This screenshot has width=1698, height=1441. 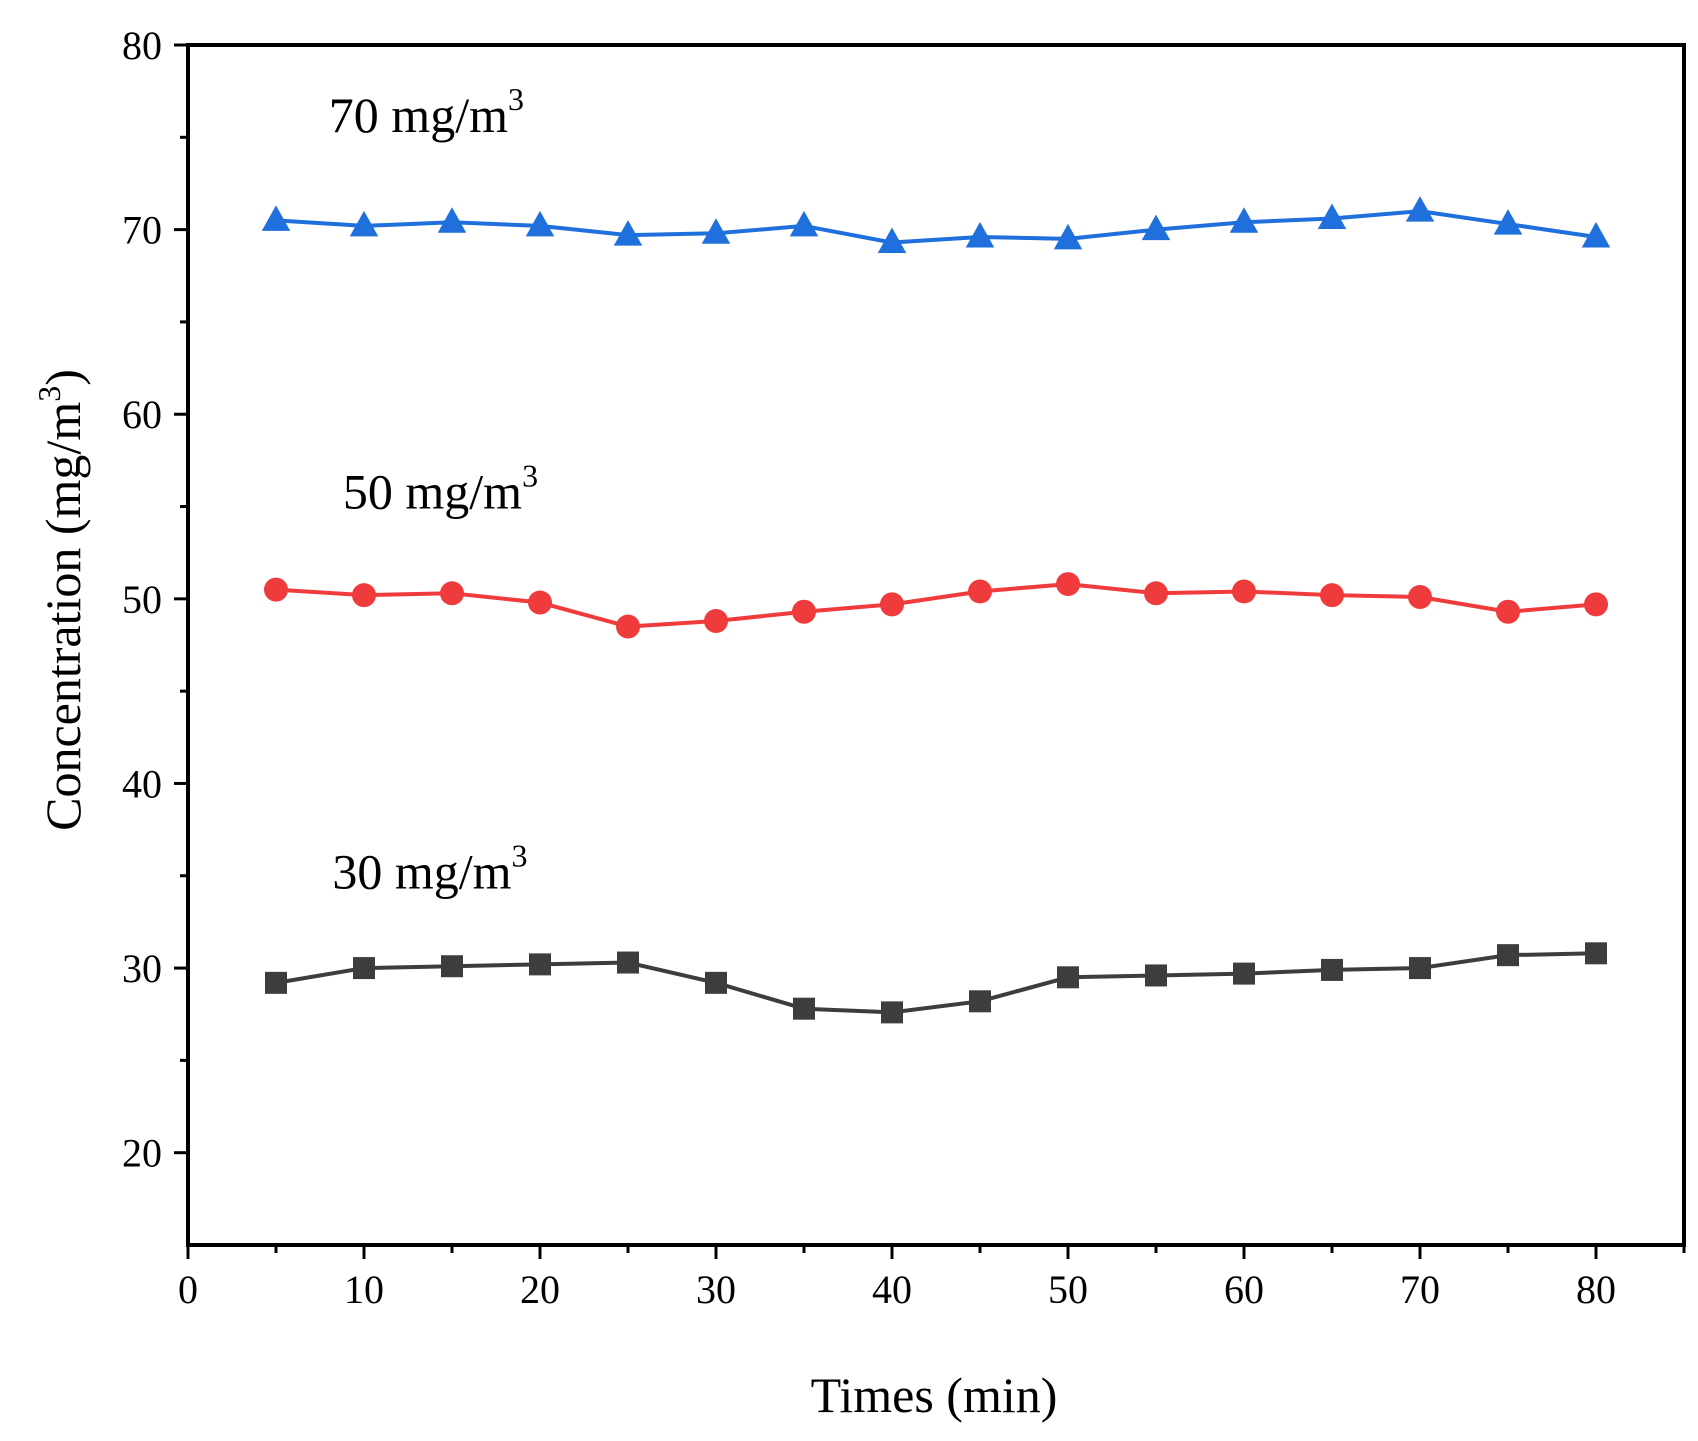 What do you see at coordinates (142, 968) in the screenshot?
I see `y-tick-label: 30` at bounding box center [142, 968].